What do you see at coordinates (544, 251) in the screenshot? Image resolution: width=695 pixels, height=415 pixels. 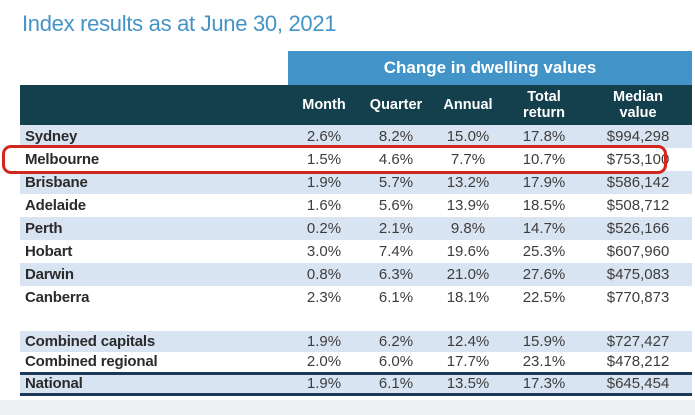 I see `cell-total-return: 25.3%` at bounding box center [544, 251].